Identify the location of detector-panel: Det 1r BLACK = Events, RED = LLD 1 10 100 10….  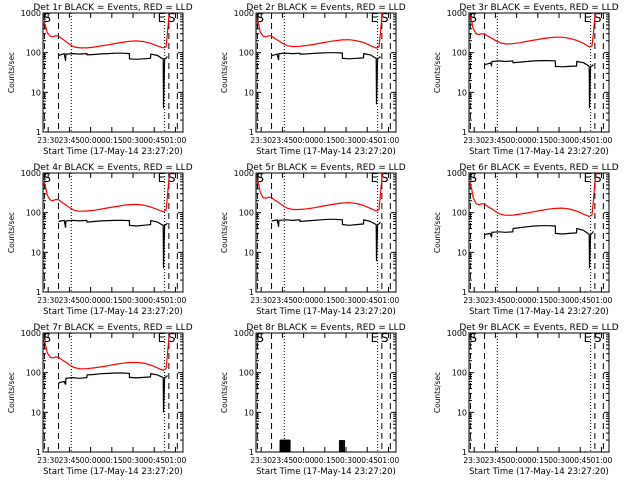
(100, 80).